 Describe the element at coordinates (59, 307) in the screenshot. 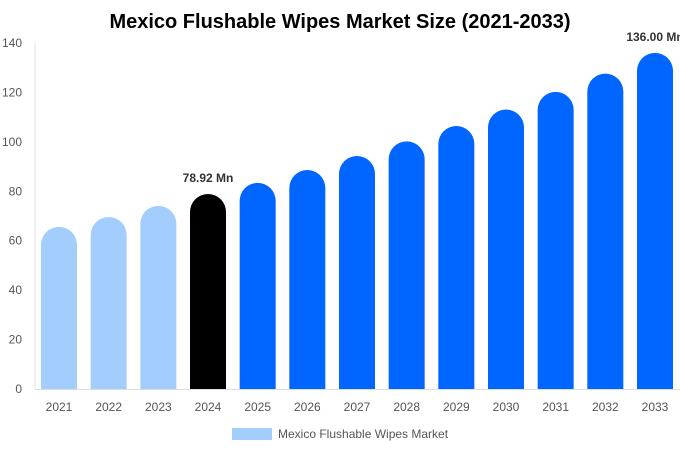

I see `bar-2021` at that location.